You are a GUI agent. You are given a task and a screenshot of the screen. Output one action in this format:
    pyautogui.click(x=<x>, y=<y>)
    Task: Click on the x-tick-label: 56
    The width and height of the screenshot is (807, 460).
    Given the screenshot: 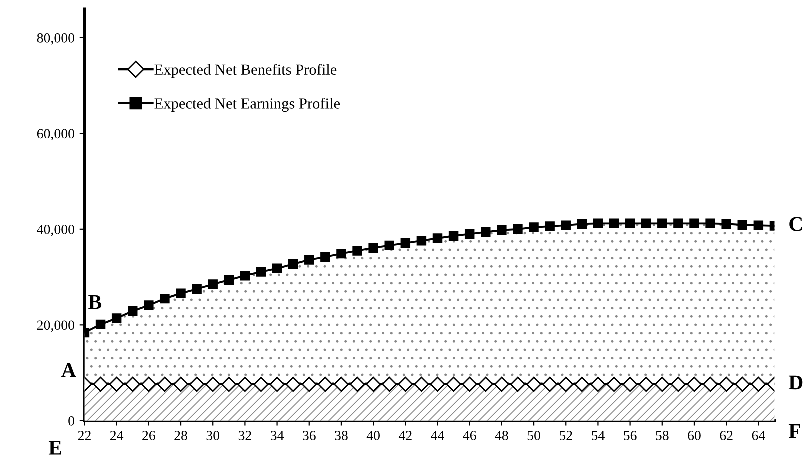 What is the action you would take?
    pyautogui.click(x=630, y=435)
    